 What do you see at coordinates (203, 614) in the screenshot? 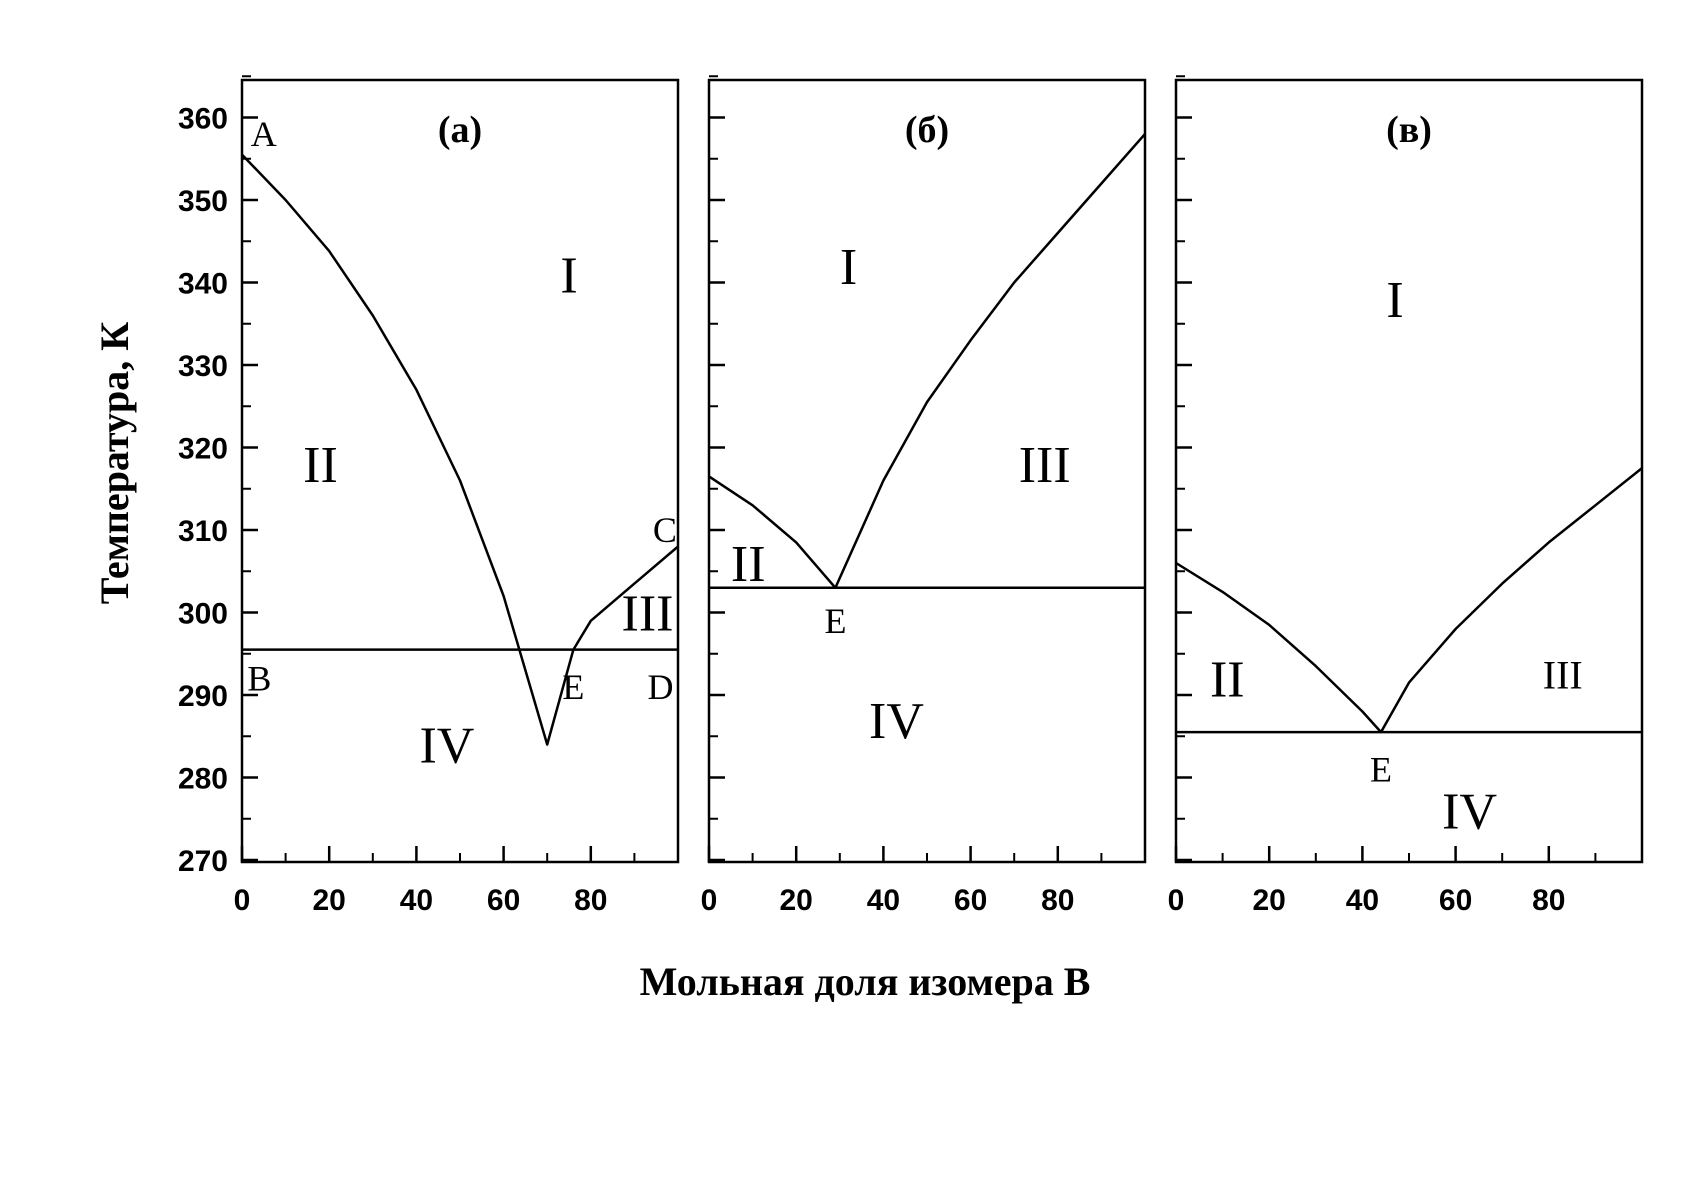
I see `y-tick-label: 300` at bounding box center [203, 614].